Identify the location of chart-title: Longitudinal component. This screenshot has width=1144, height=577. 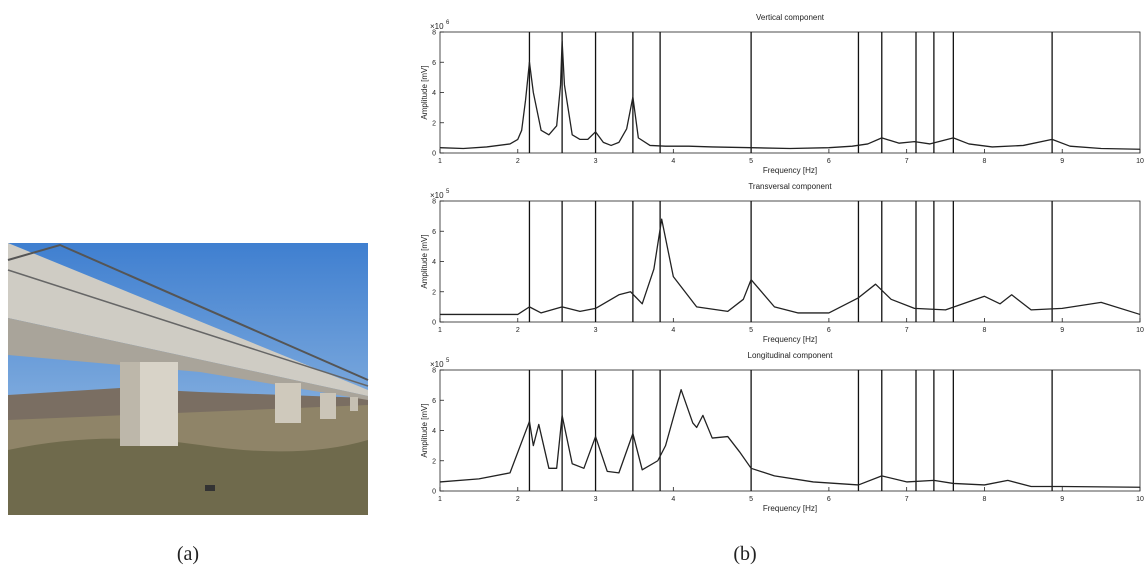
(791, 355).